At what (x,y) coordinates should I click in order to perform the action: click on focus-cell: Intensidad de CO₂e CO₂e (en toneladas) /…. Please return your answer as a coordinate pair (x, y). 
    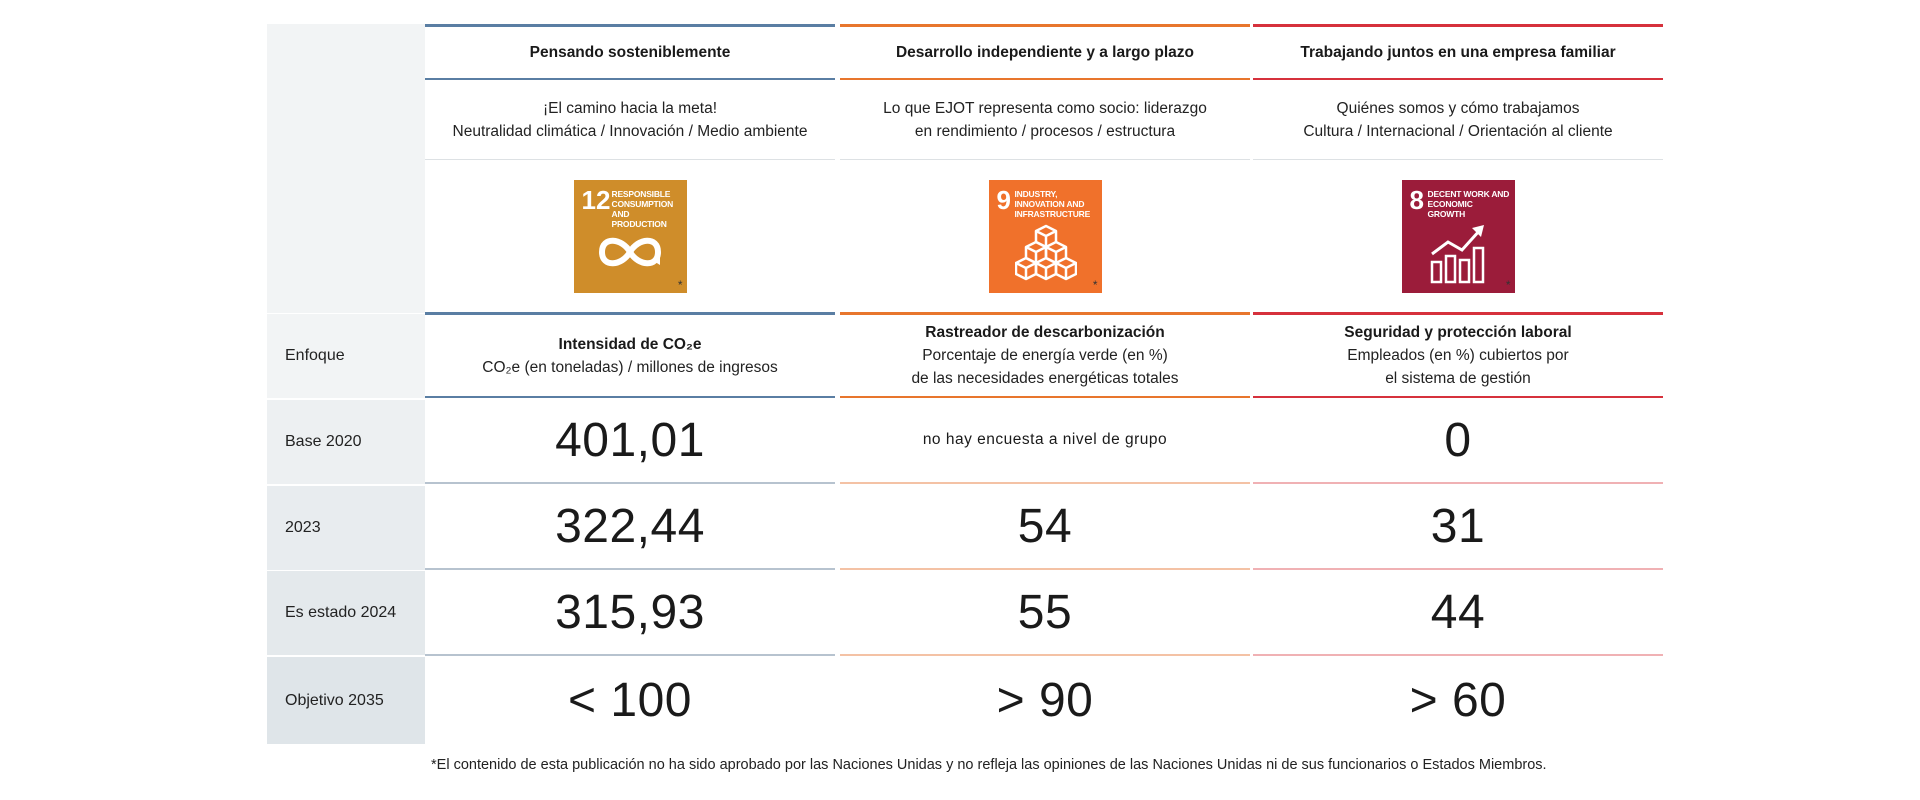
    Looking at the image, I should click on (630, 355).